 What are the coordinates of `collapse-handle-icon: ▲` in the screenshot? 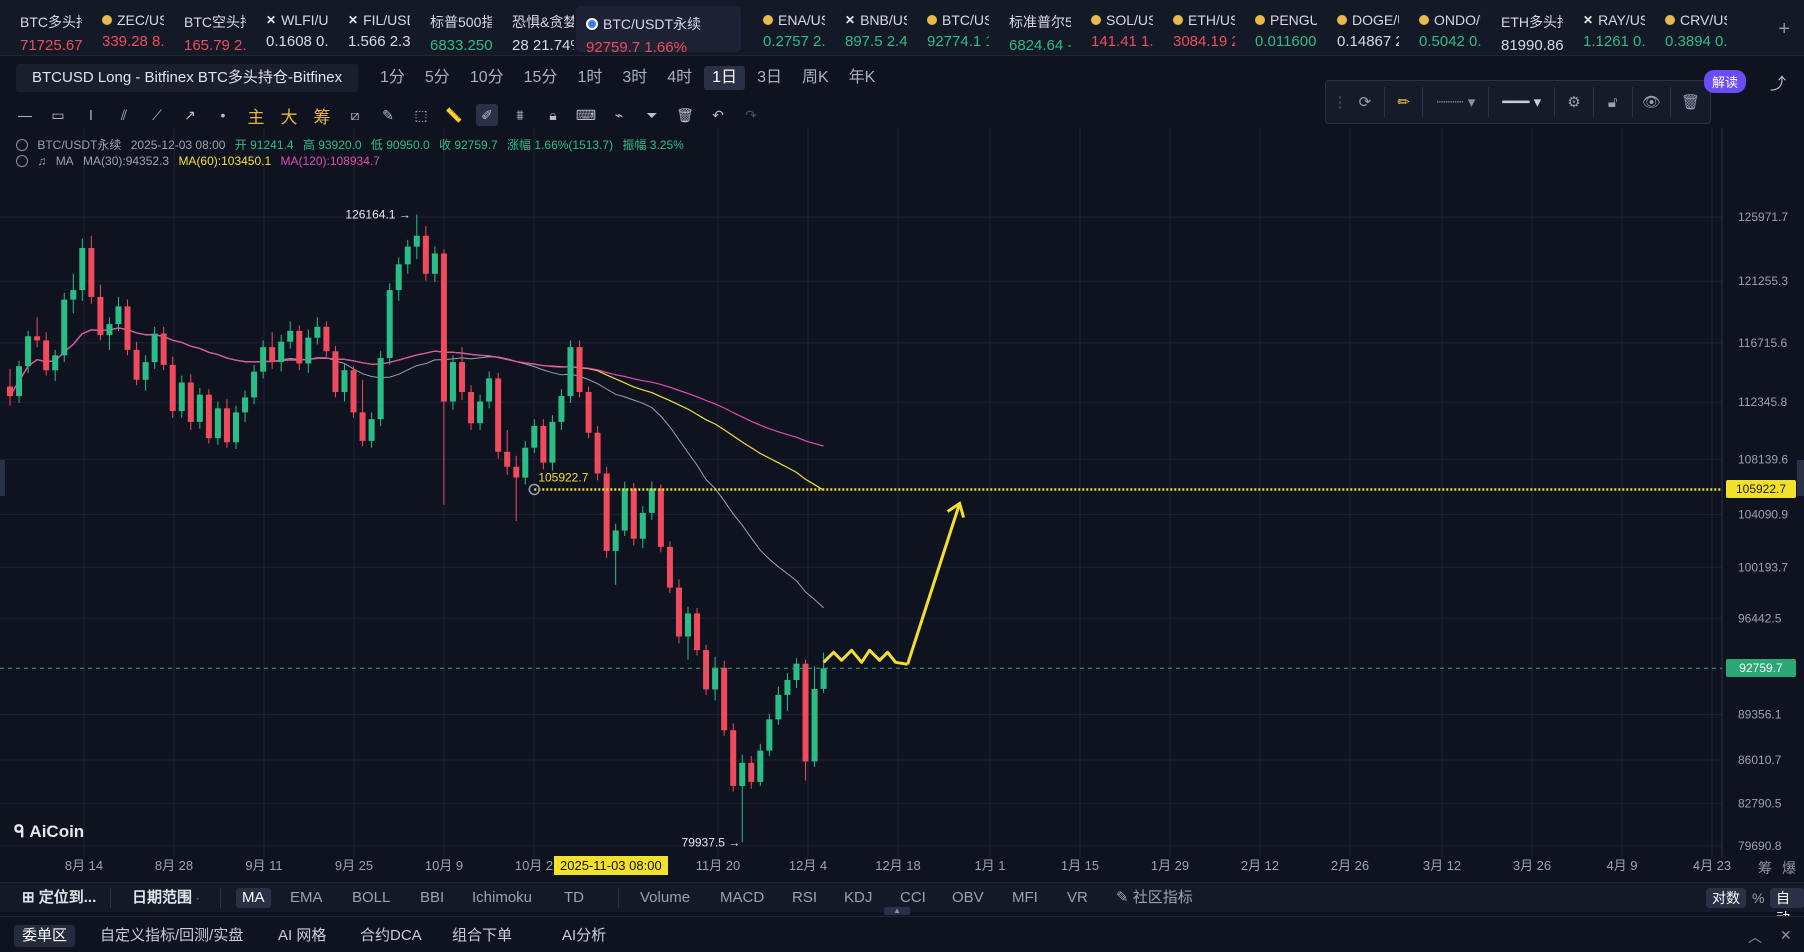 It's located at (897, 911).